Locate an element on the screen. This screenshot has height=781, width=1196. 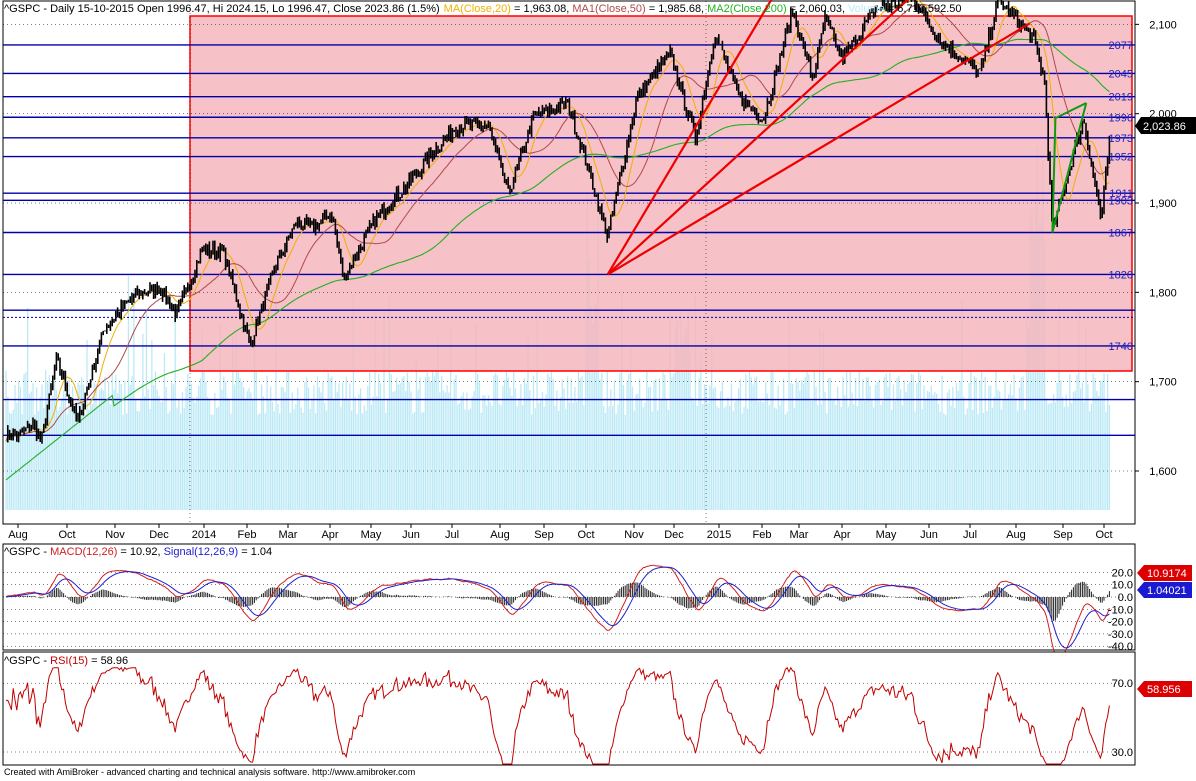
date-tick-label: 2015 is located at coordinates (719, 535).